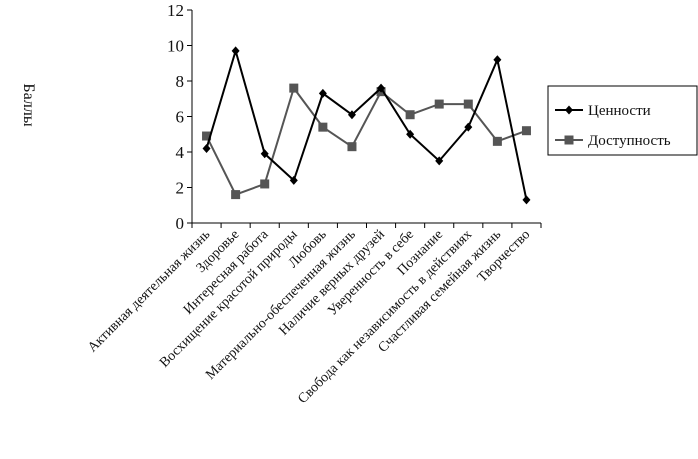 The height and width of the screenshot is (459, 698). I want to click on y-tick-label: 0, so click(180, 223).